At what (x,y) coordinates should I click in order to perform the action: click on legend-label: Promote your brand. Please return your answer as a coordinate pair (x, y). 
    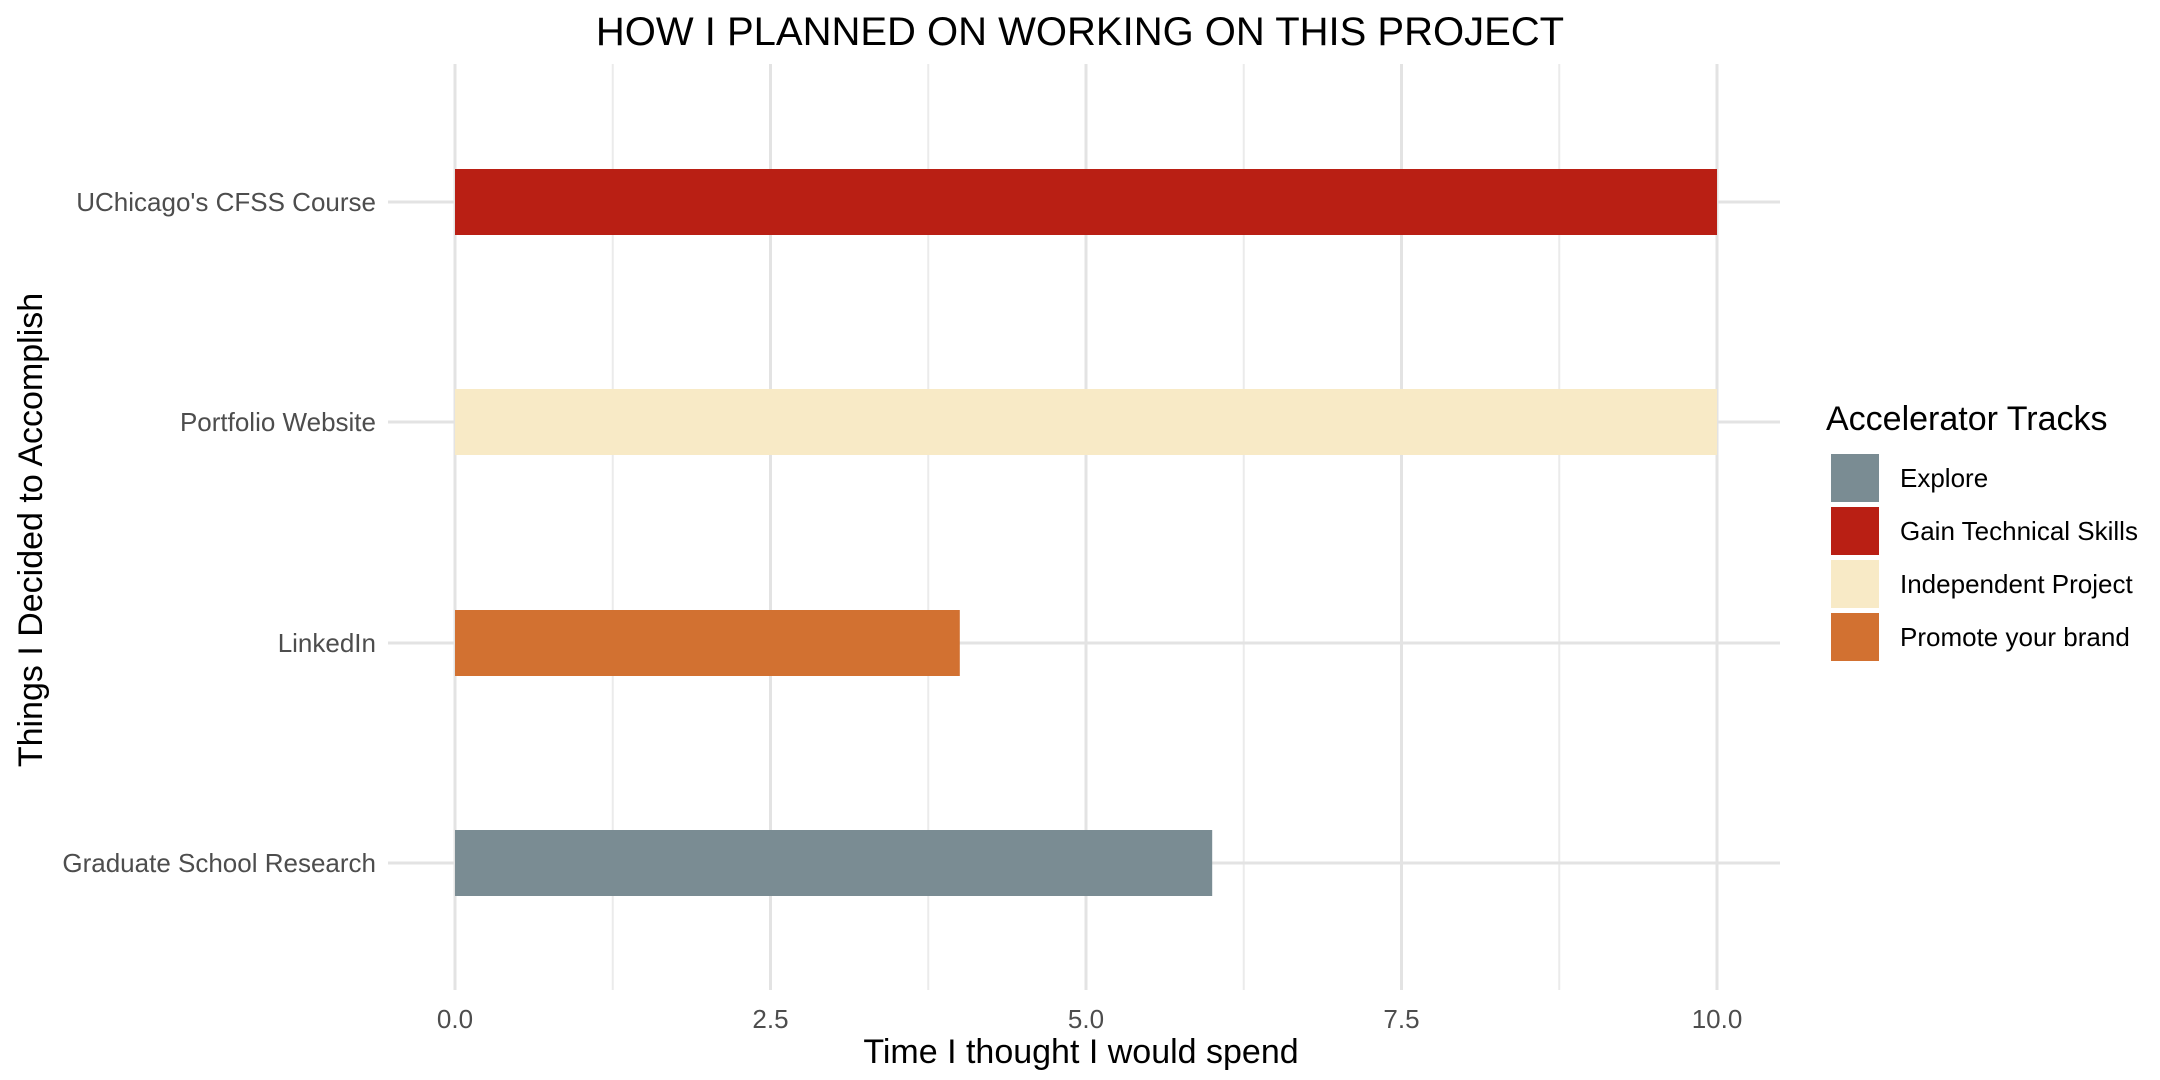
    Looking at the image, I should click on (2015, 637).